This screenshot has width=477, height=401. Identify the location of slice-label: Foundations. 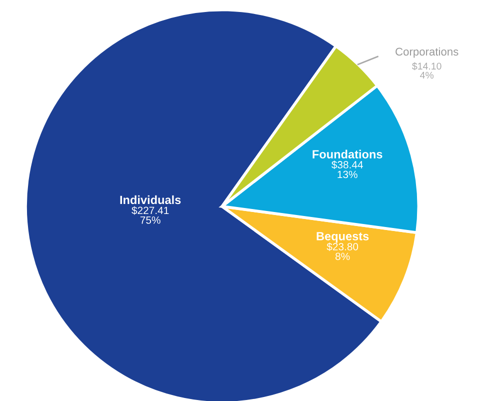
(347, 154).